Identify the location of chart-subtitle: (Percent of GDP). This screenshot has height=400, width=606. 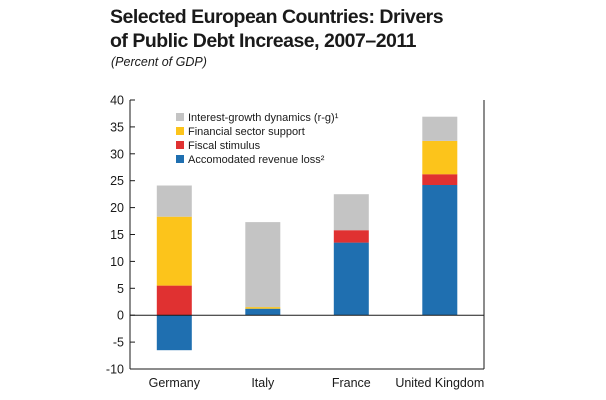
(159, 62).